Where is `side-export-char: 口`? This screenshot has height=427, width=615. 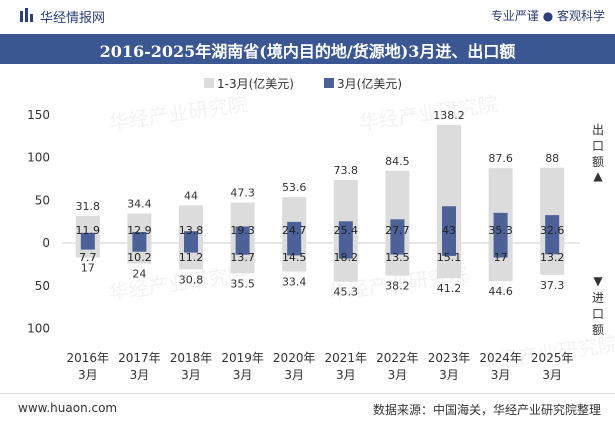 side-export-char: 口 is located at coordinates (598, 146).